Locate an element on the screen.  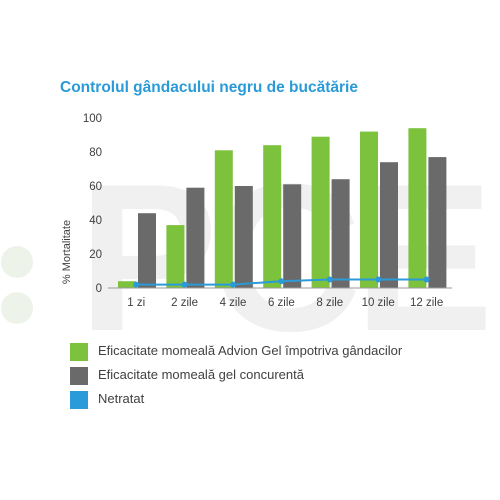
legend-swatch-green is located at coordinates (79, 352).